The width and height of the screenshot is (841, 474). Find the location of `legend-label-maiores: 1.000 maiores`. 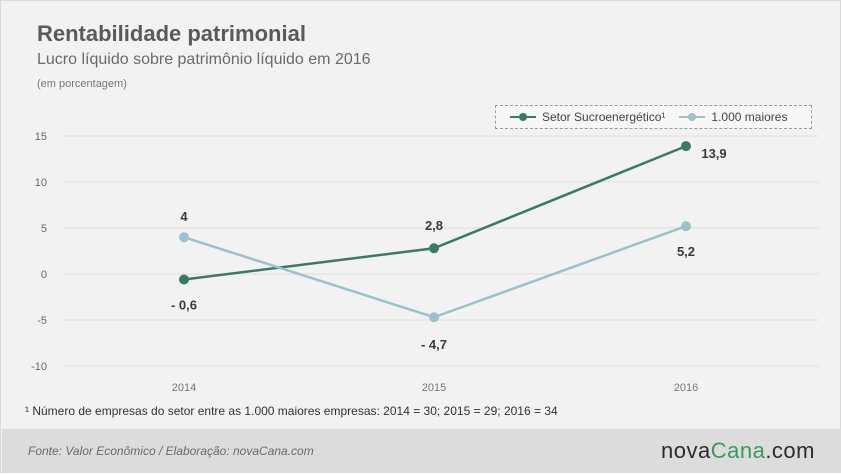

legend-label-maiores: 1.000 maiores is located at coordinates (749, 117).